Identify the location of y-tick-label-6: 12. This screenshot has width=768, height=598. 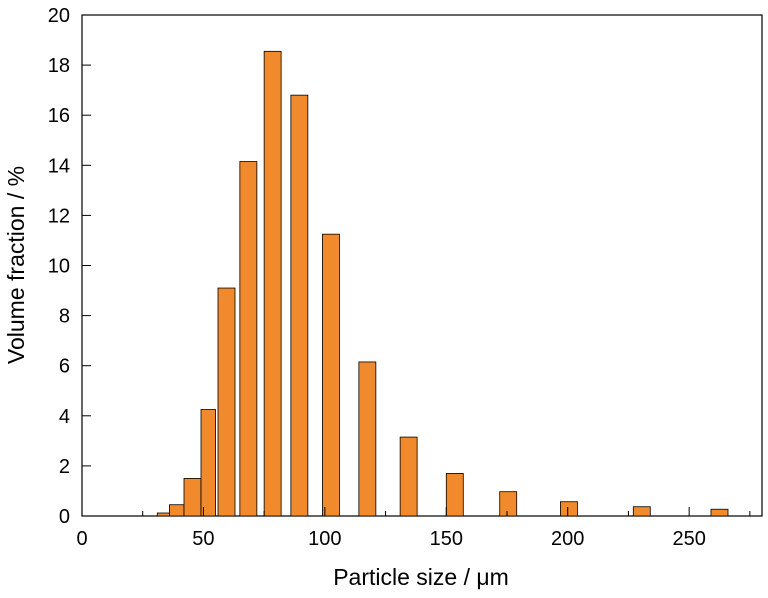
(59, 216).